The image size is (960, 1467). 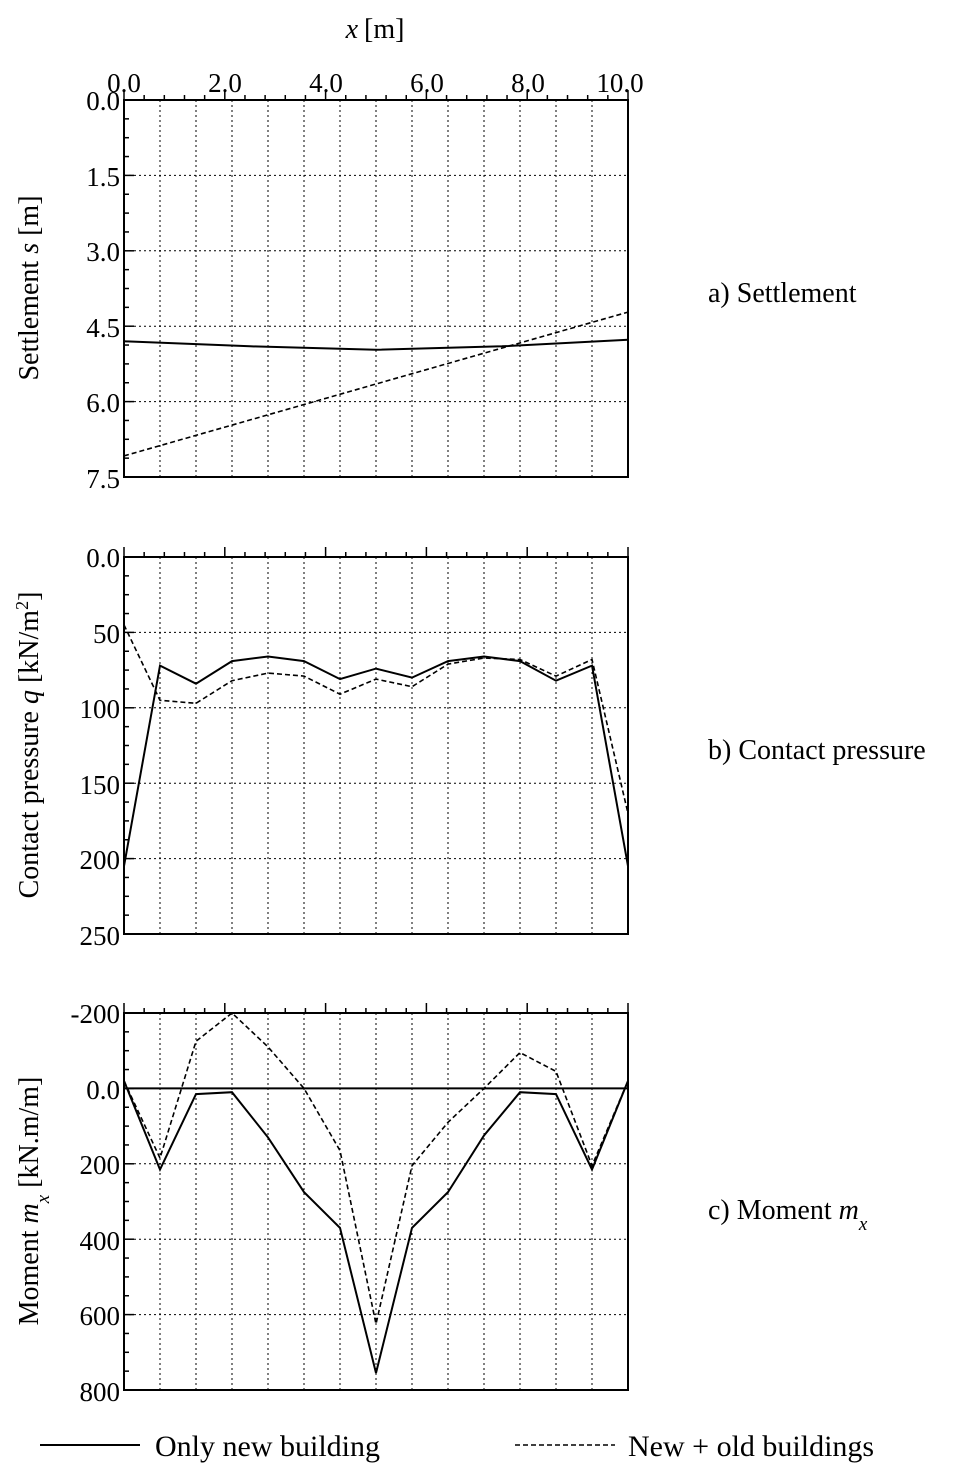 What do you see at coordinates (375, 29) in the screenshot?
I see `x-axis-label: x [m]` at bounding box center [375, 29].